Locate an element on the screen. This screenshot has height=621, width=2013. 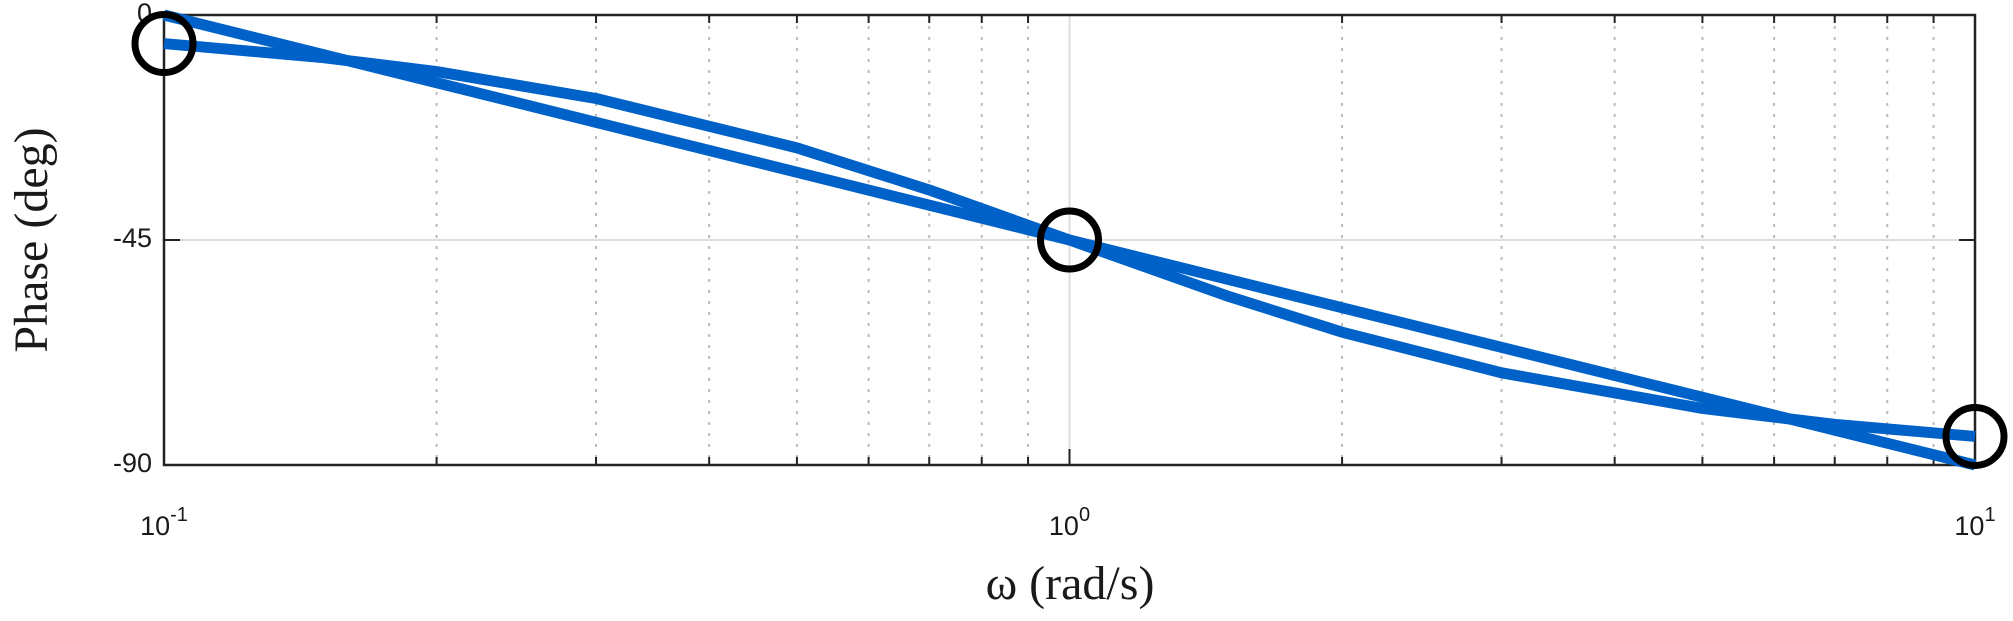
x-tick-label: 10⁰ is located at coordinates (1069, 522).